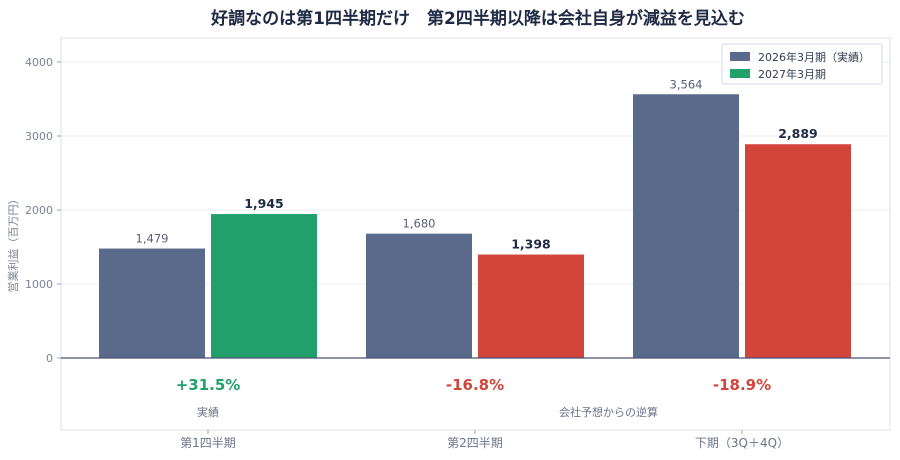  I want to click on data-label: 1,945, so click(264, 203).